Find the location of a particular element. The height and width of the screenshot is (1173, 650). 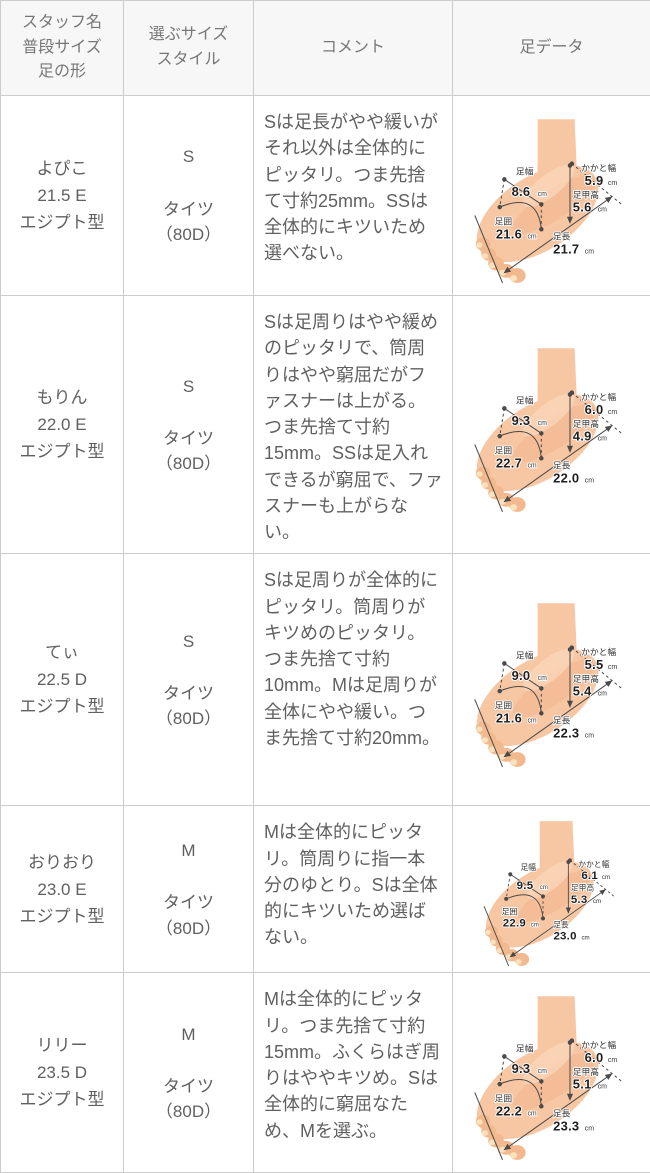

usual-size: 22.5 D is located at coordinates (62, 679).